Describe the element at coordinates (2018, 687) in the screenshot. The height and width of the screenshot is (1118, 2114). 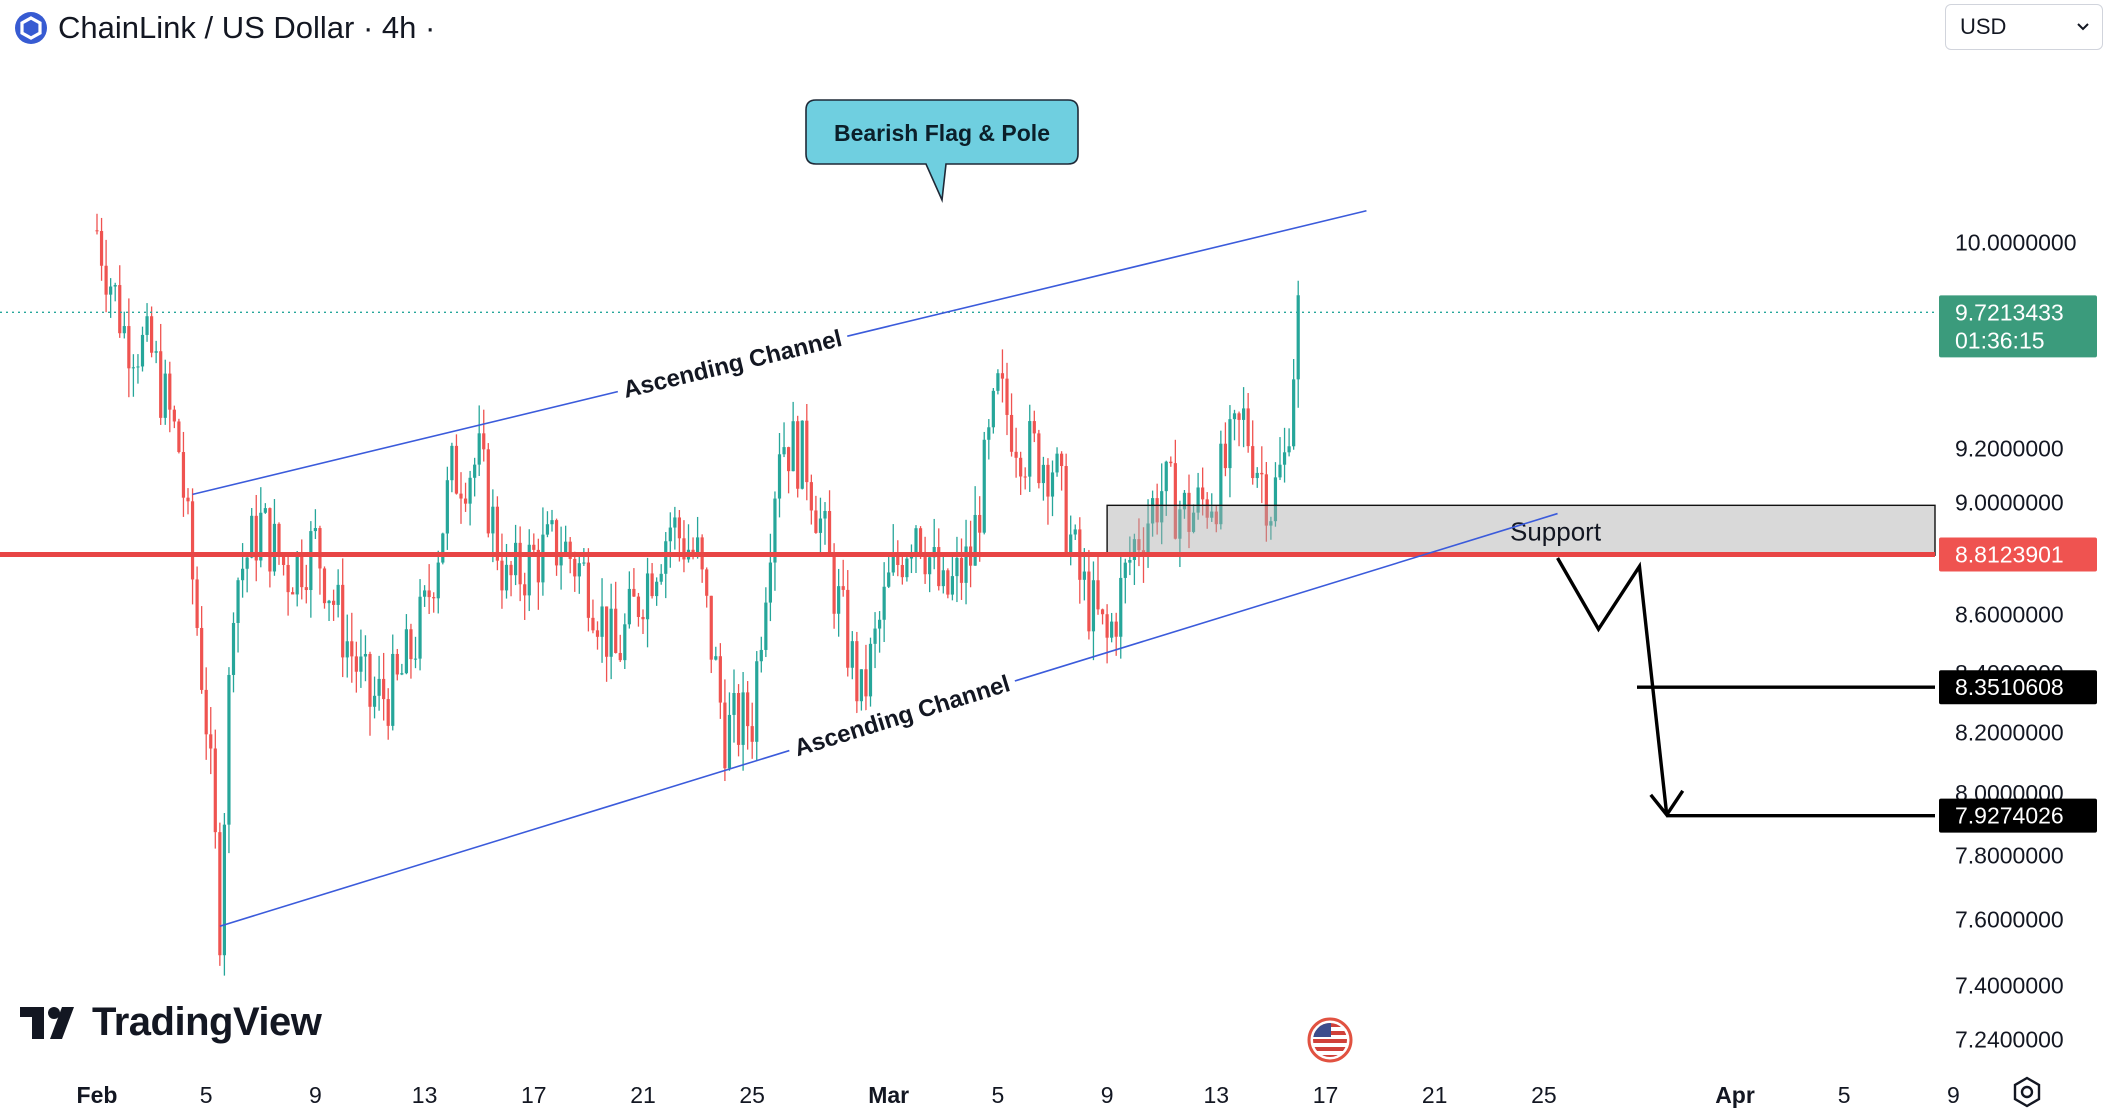
I see `target-1-label-bg` at that location.